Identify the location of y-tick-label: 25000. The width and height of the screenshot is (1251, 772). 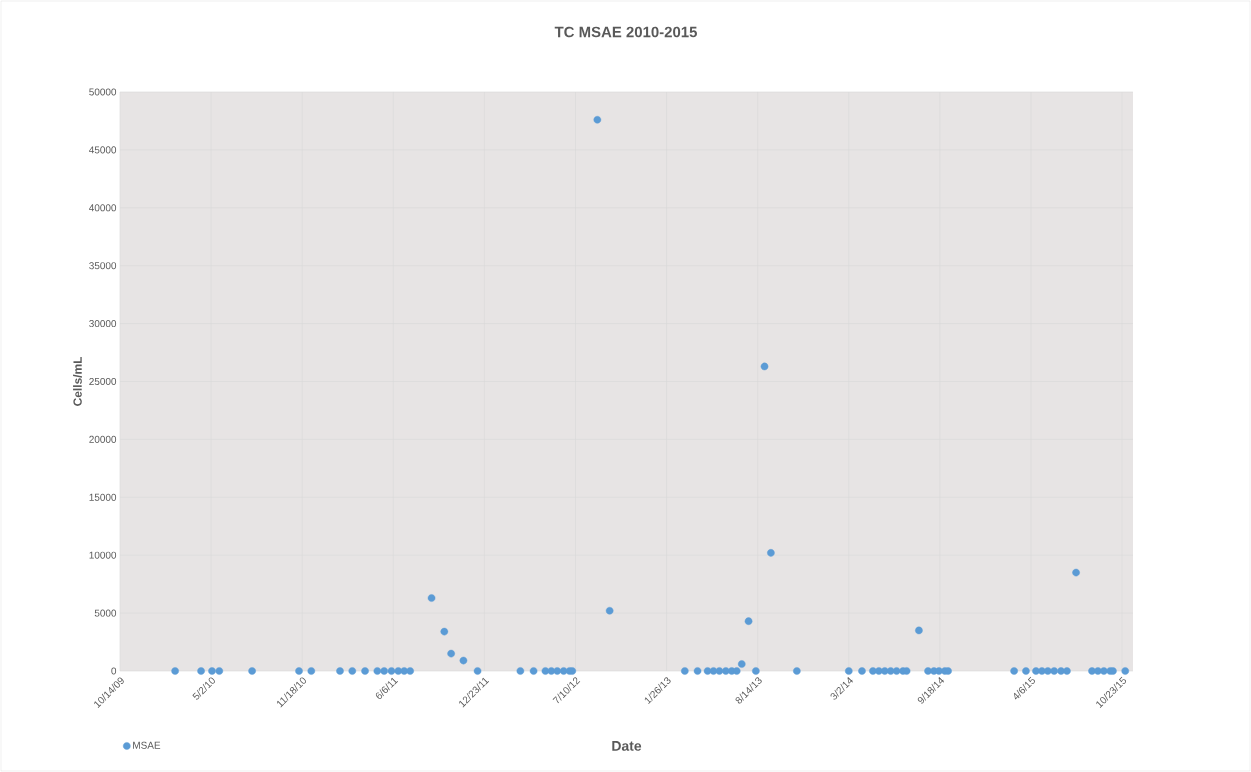
(103, 381).